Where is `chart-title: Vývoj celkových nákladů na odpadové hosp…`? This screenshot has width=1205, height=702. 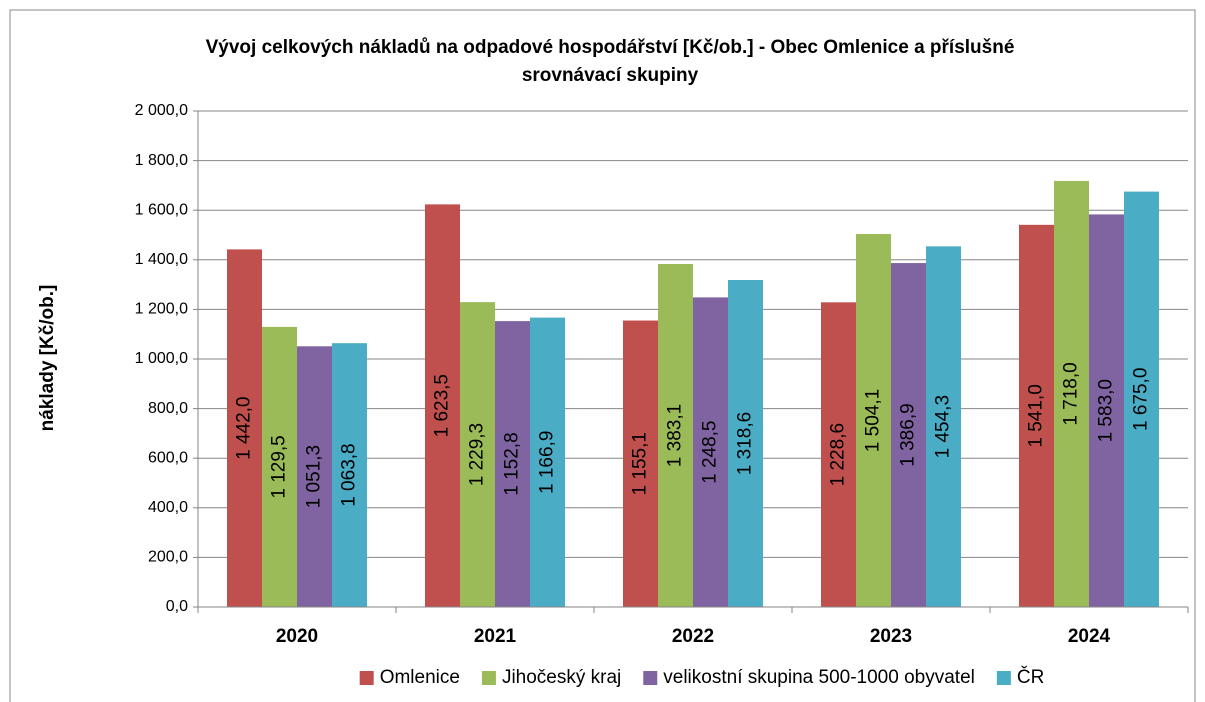
chart-title: Vývoj celkových nákladů na odpadové hosp… is located at coordinates (610, 61).